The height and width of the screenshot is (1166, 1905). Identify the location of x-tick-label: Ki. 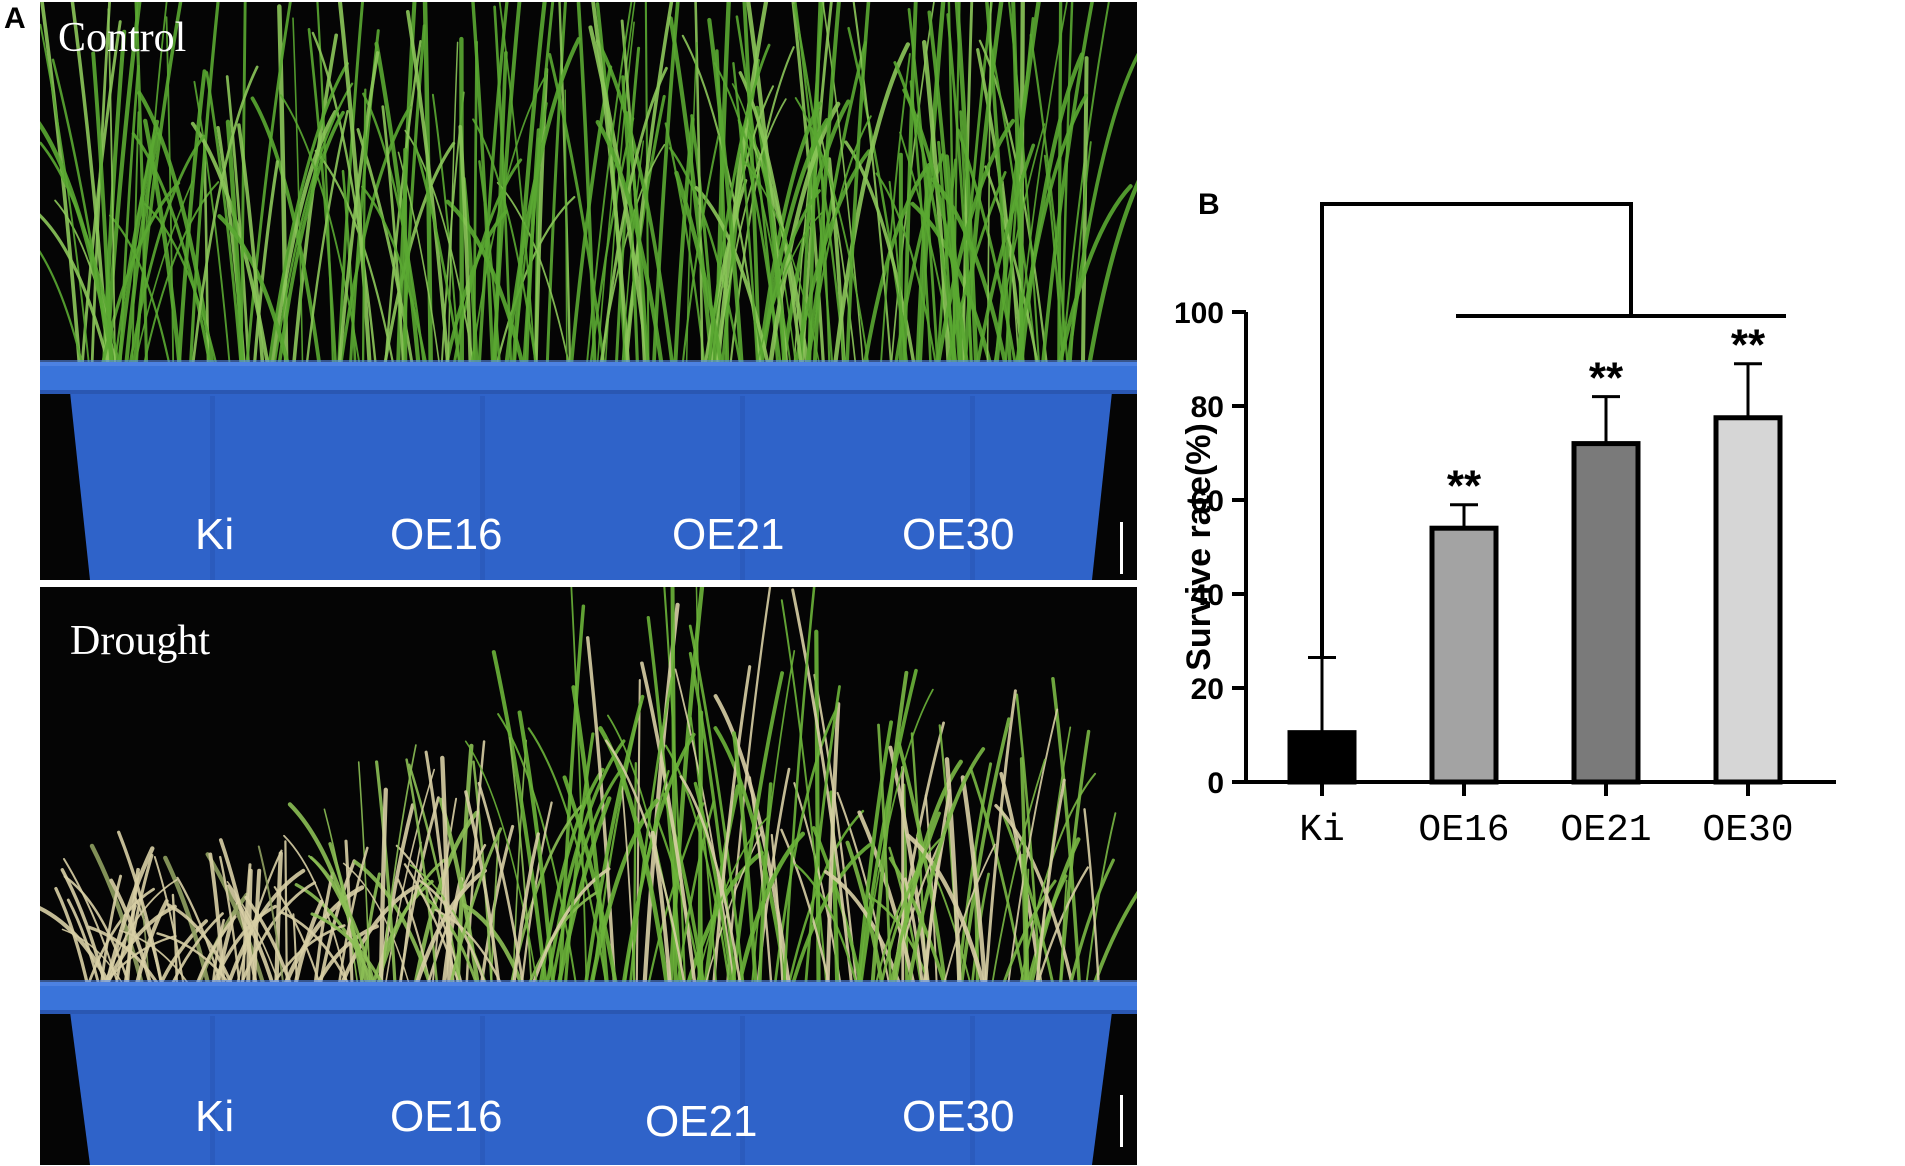
(1322, 830).